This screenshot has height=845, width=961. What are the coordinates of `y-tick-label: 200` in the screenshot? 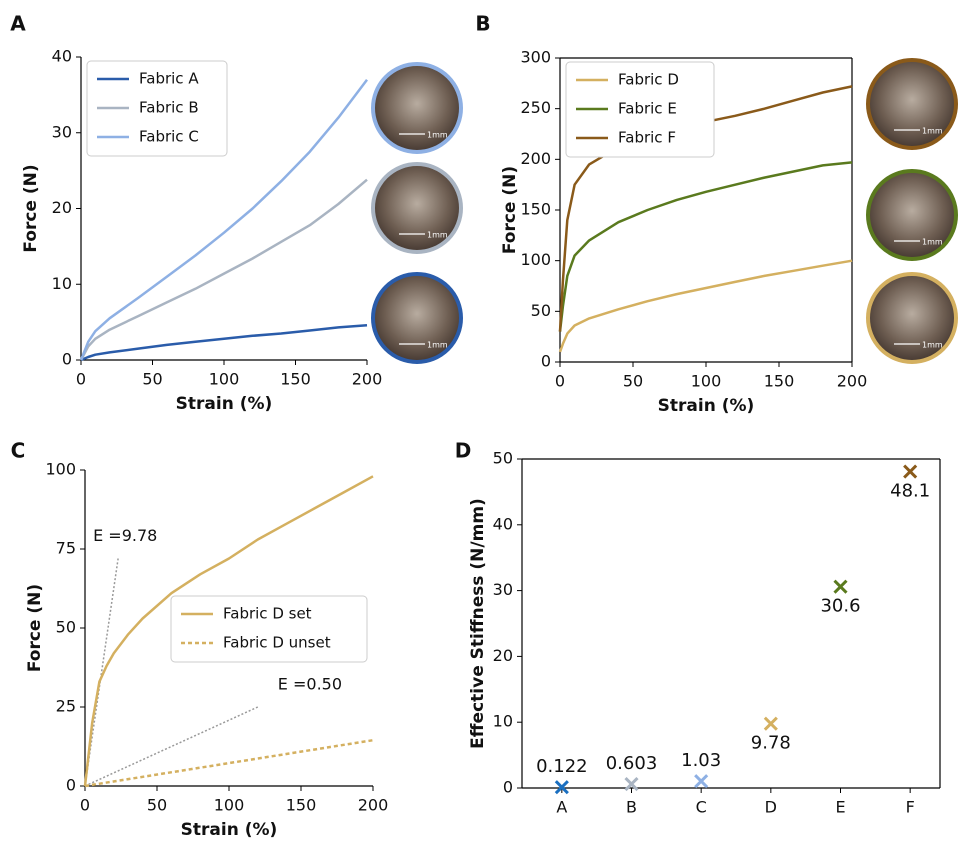 It's located at (535, 158).